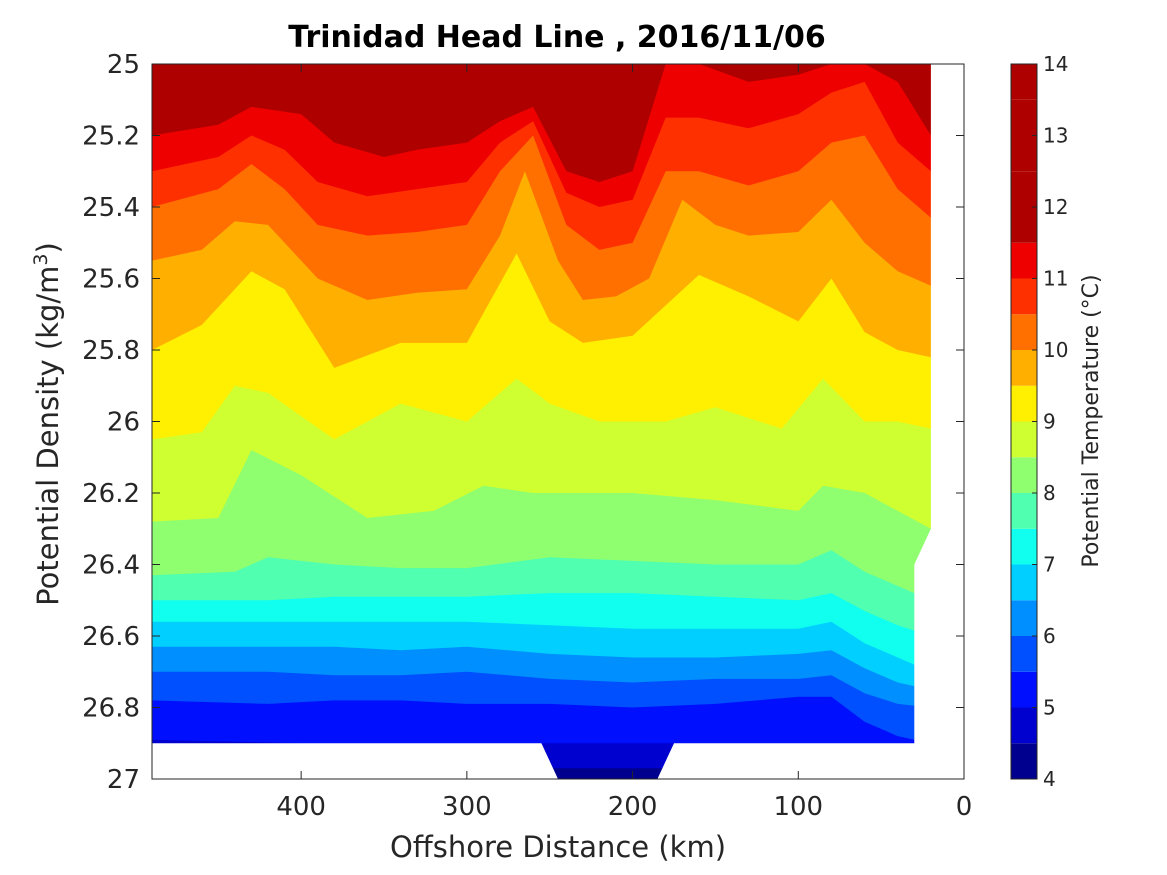  I want to click on x-axis-label: Offshore Distance (km), so click(558, 847).